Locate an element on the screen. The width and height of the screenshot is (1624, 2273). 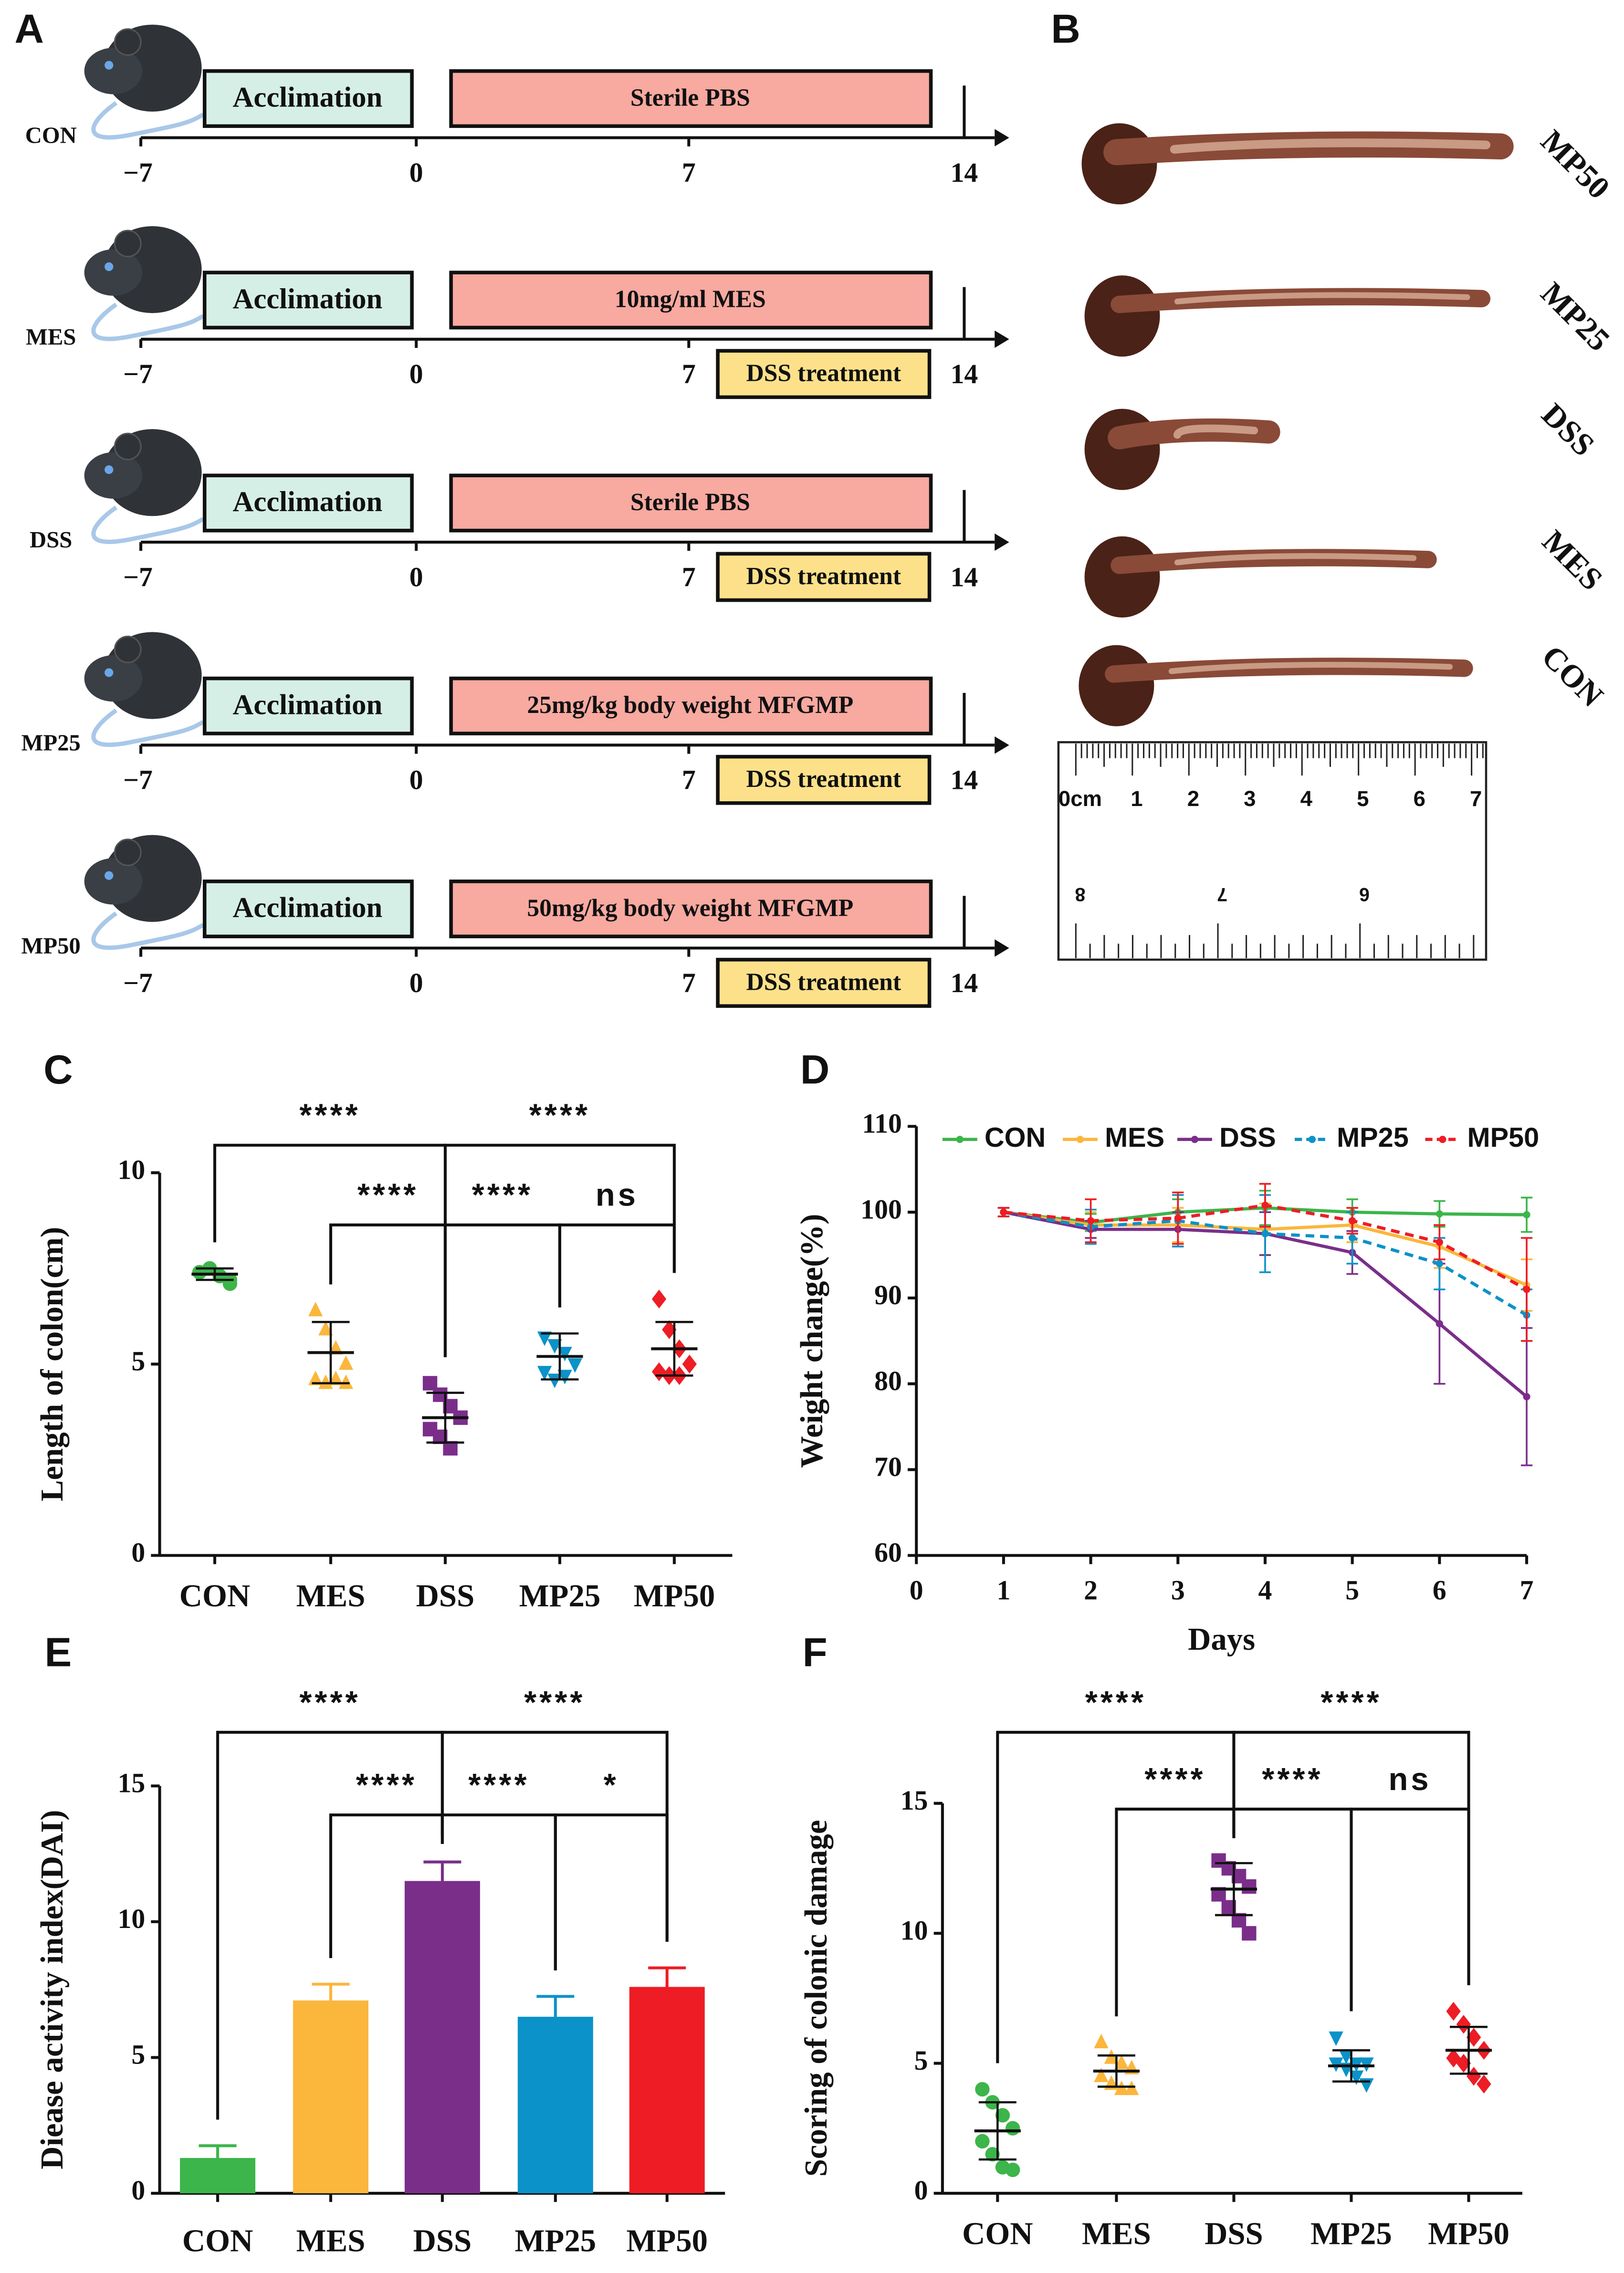
y-tick-label: 110 is located at coordinates (881, 1124).